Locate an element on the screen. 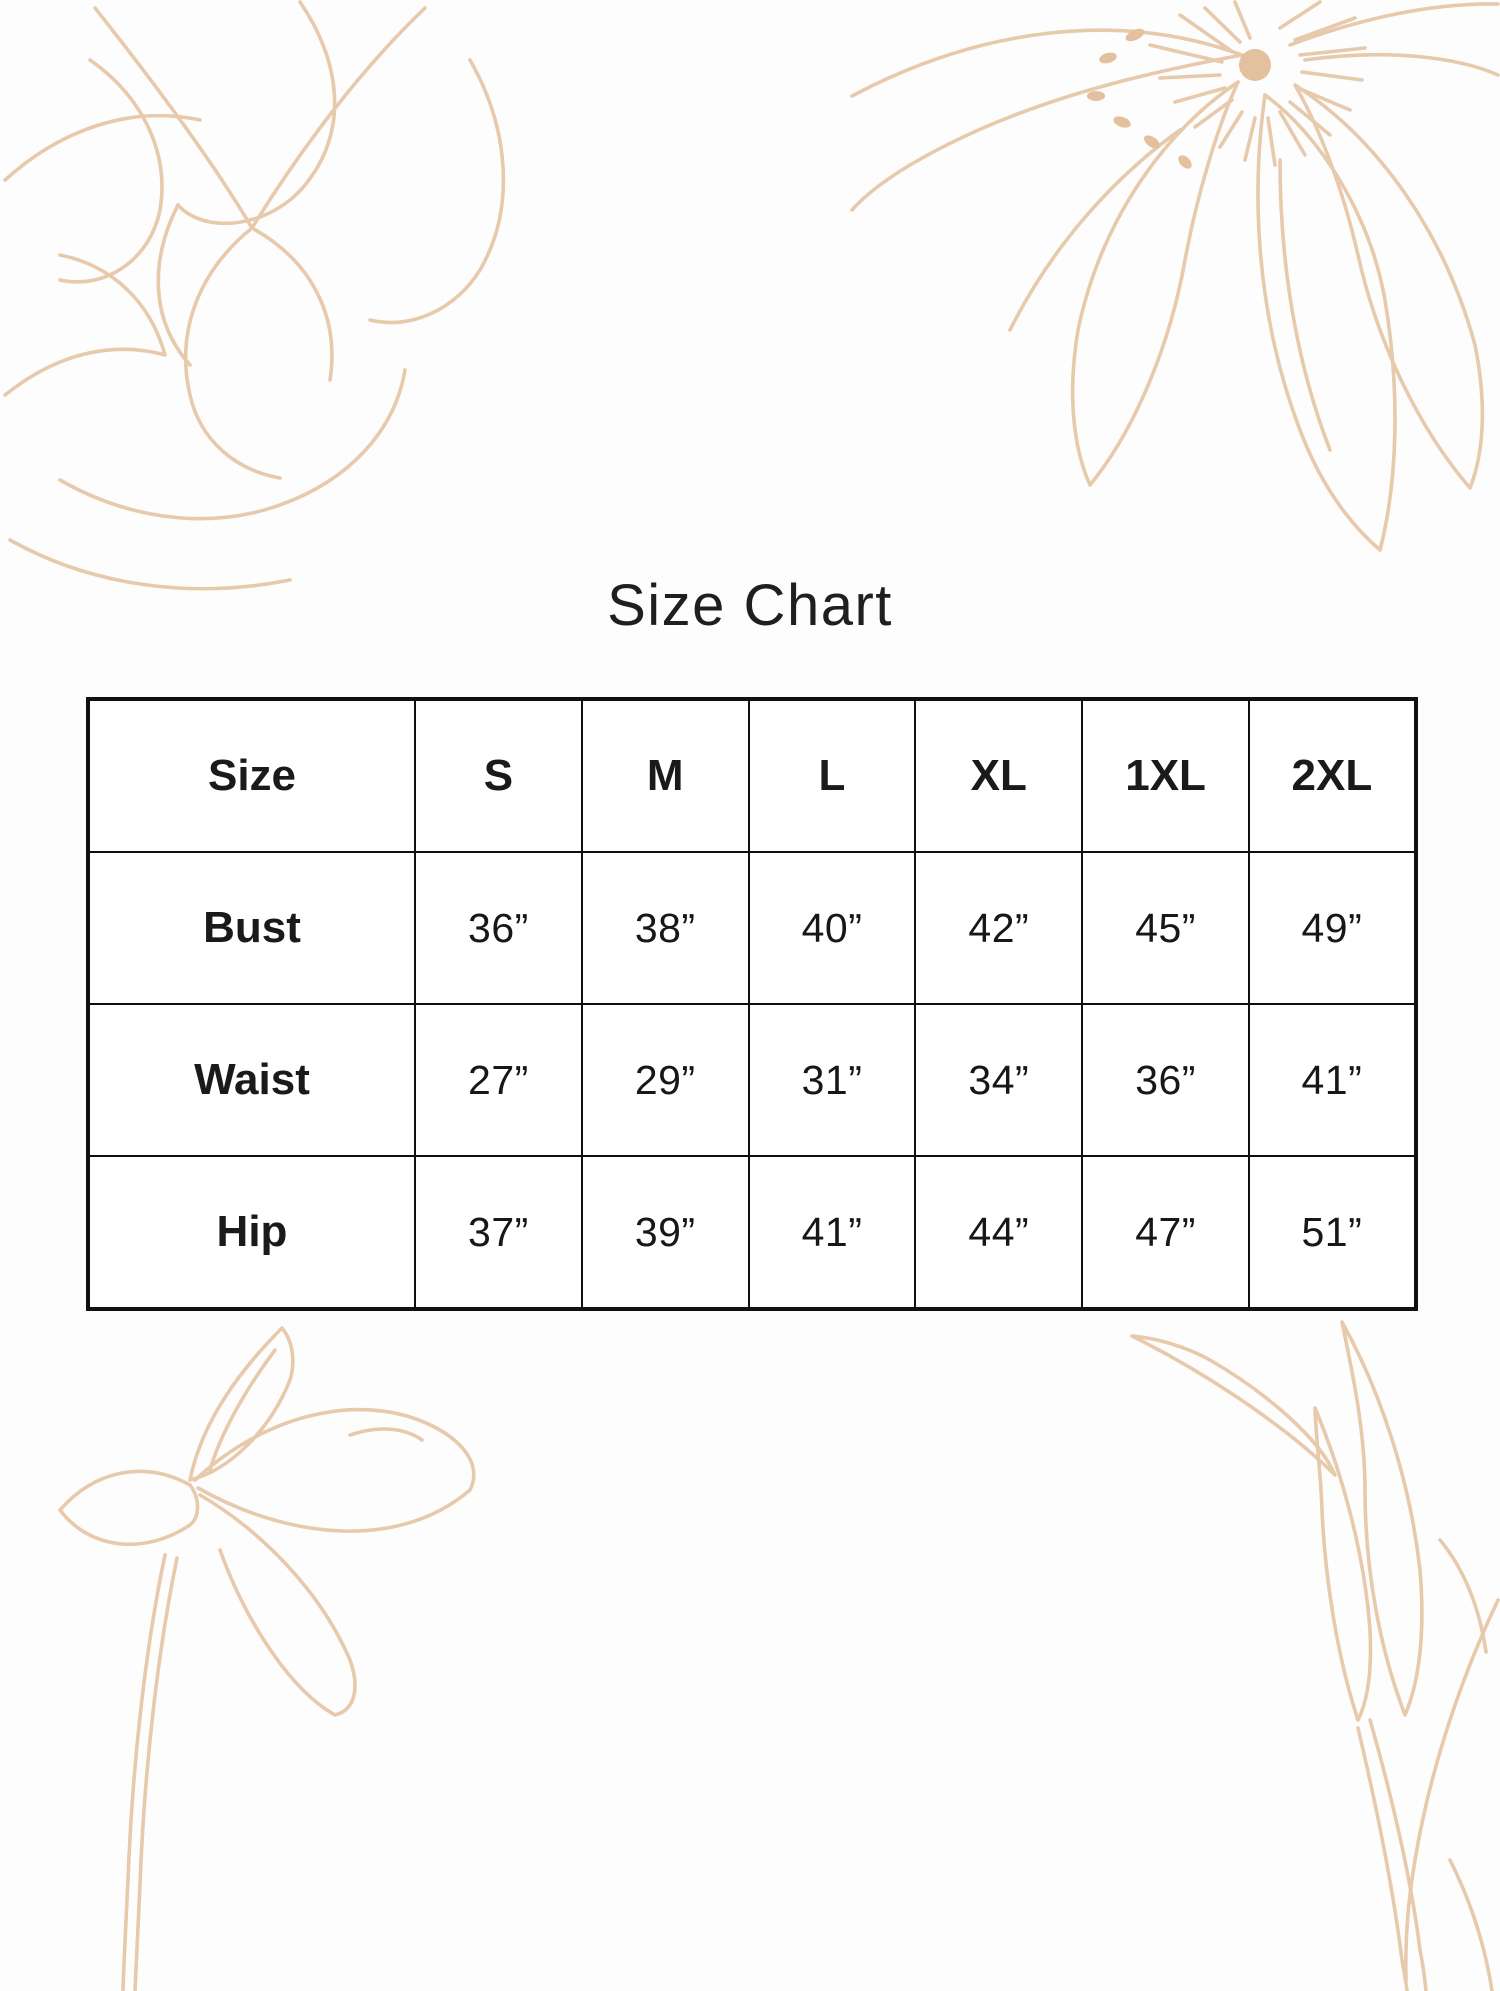 This screenshot has height=1991, width=1500. measurement-cell: 27” is located at coordinates (498, 1080).